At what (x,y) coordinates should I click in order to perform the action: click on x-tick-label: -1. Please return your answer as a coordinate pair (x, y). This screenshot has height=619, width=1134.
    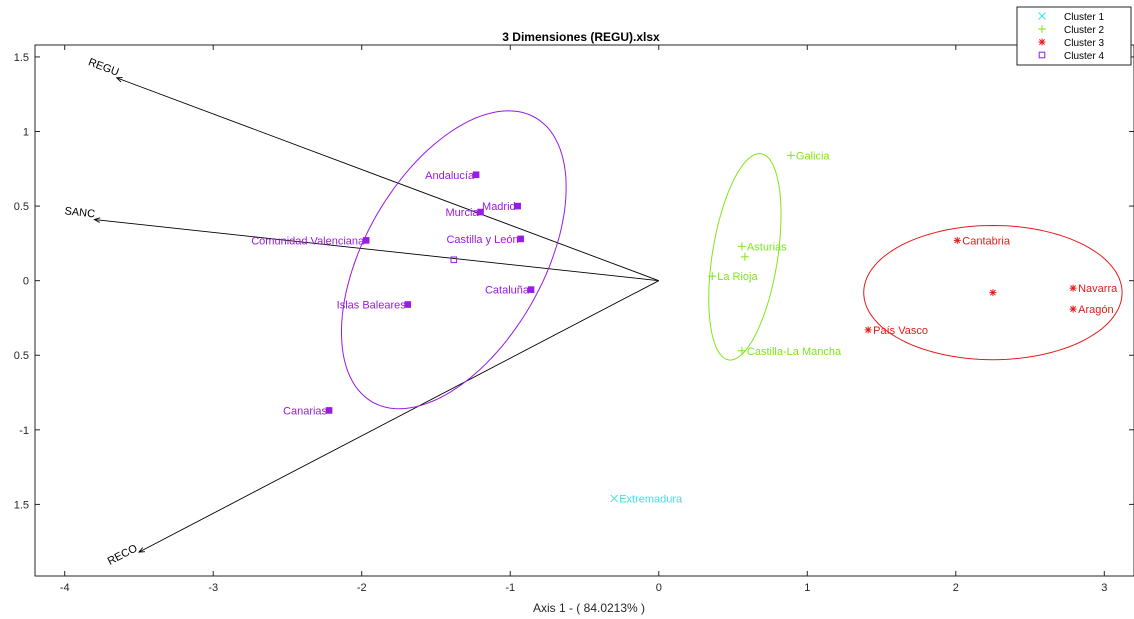
    Looking at the image, I should click on (510, 588).